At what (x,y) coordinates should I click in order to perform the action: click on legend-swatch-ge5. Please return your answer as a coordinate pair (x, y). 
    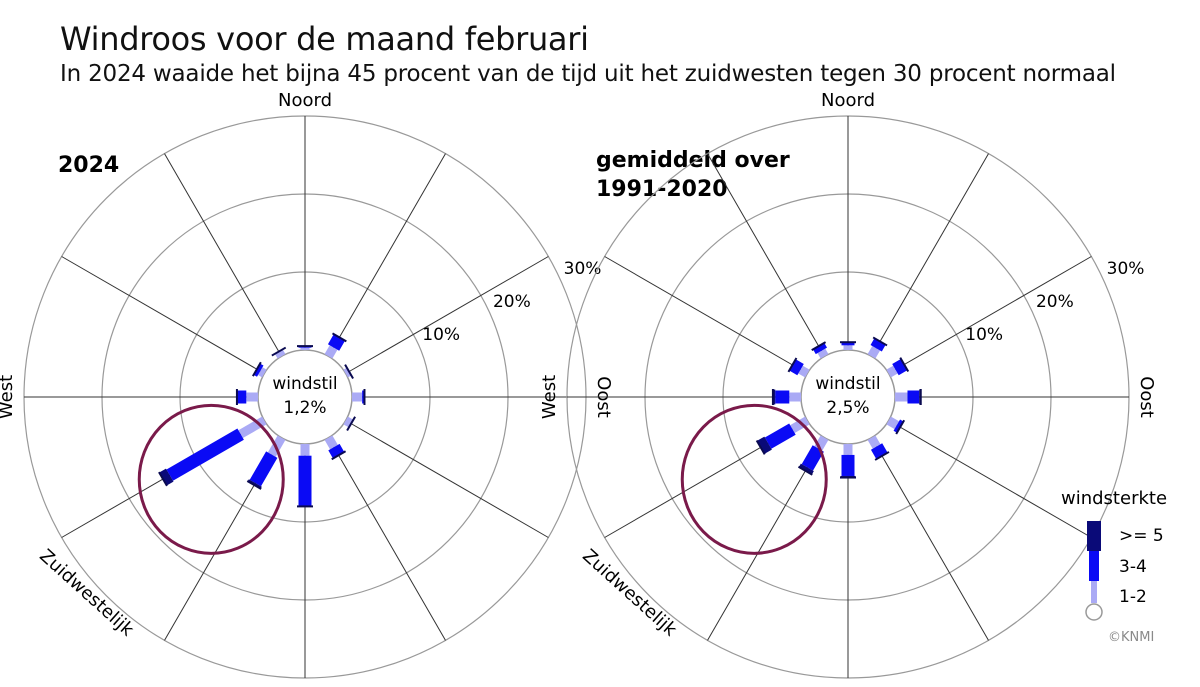
    Looking at the image, I should click on (1094, 536).